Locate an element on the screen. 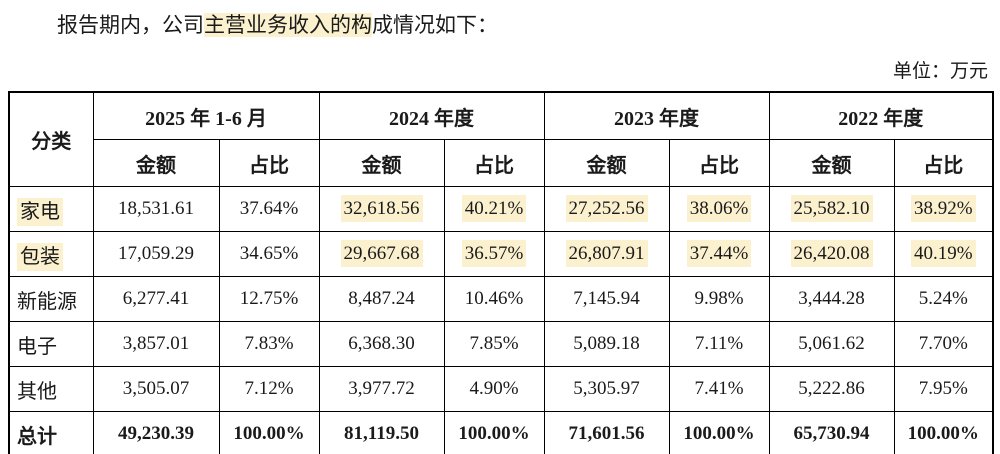  amount-cell: 3,505.07 is located at coordinates (156, 389).